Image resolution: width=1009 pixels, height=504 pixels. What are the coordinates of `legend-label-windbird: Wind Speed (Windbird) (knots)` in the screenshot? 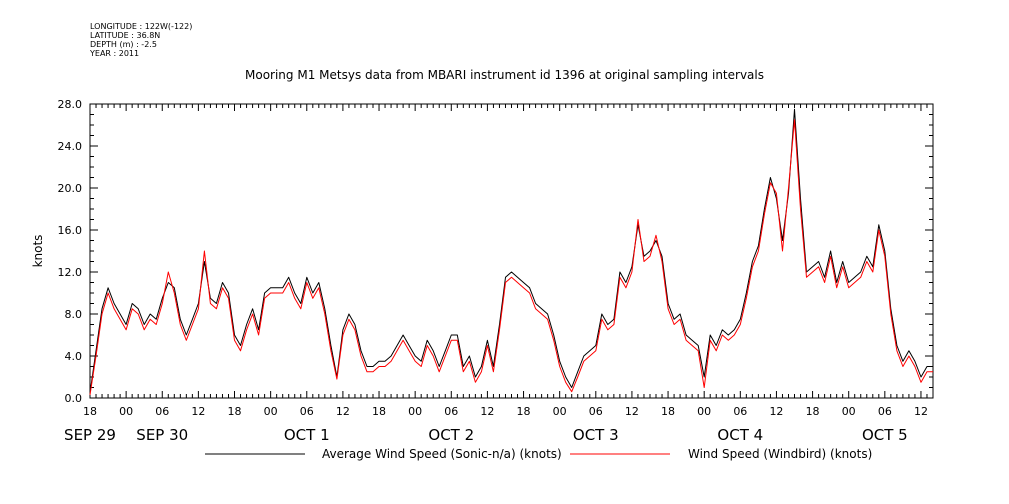 It's located at (780, 454).